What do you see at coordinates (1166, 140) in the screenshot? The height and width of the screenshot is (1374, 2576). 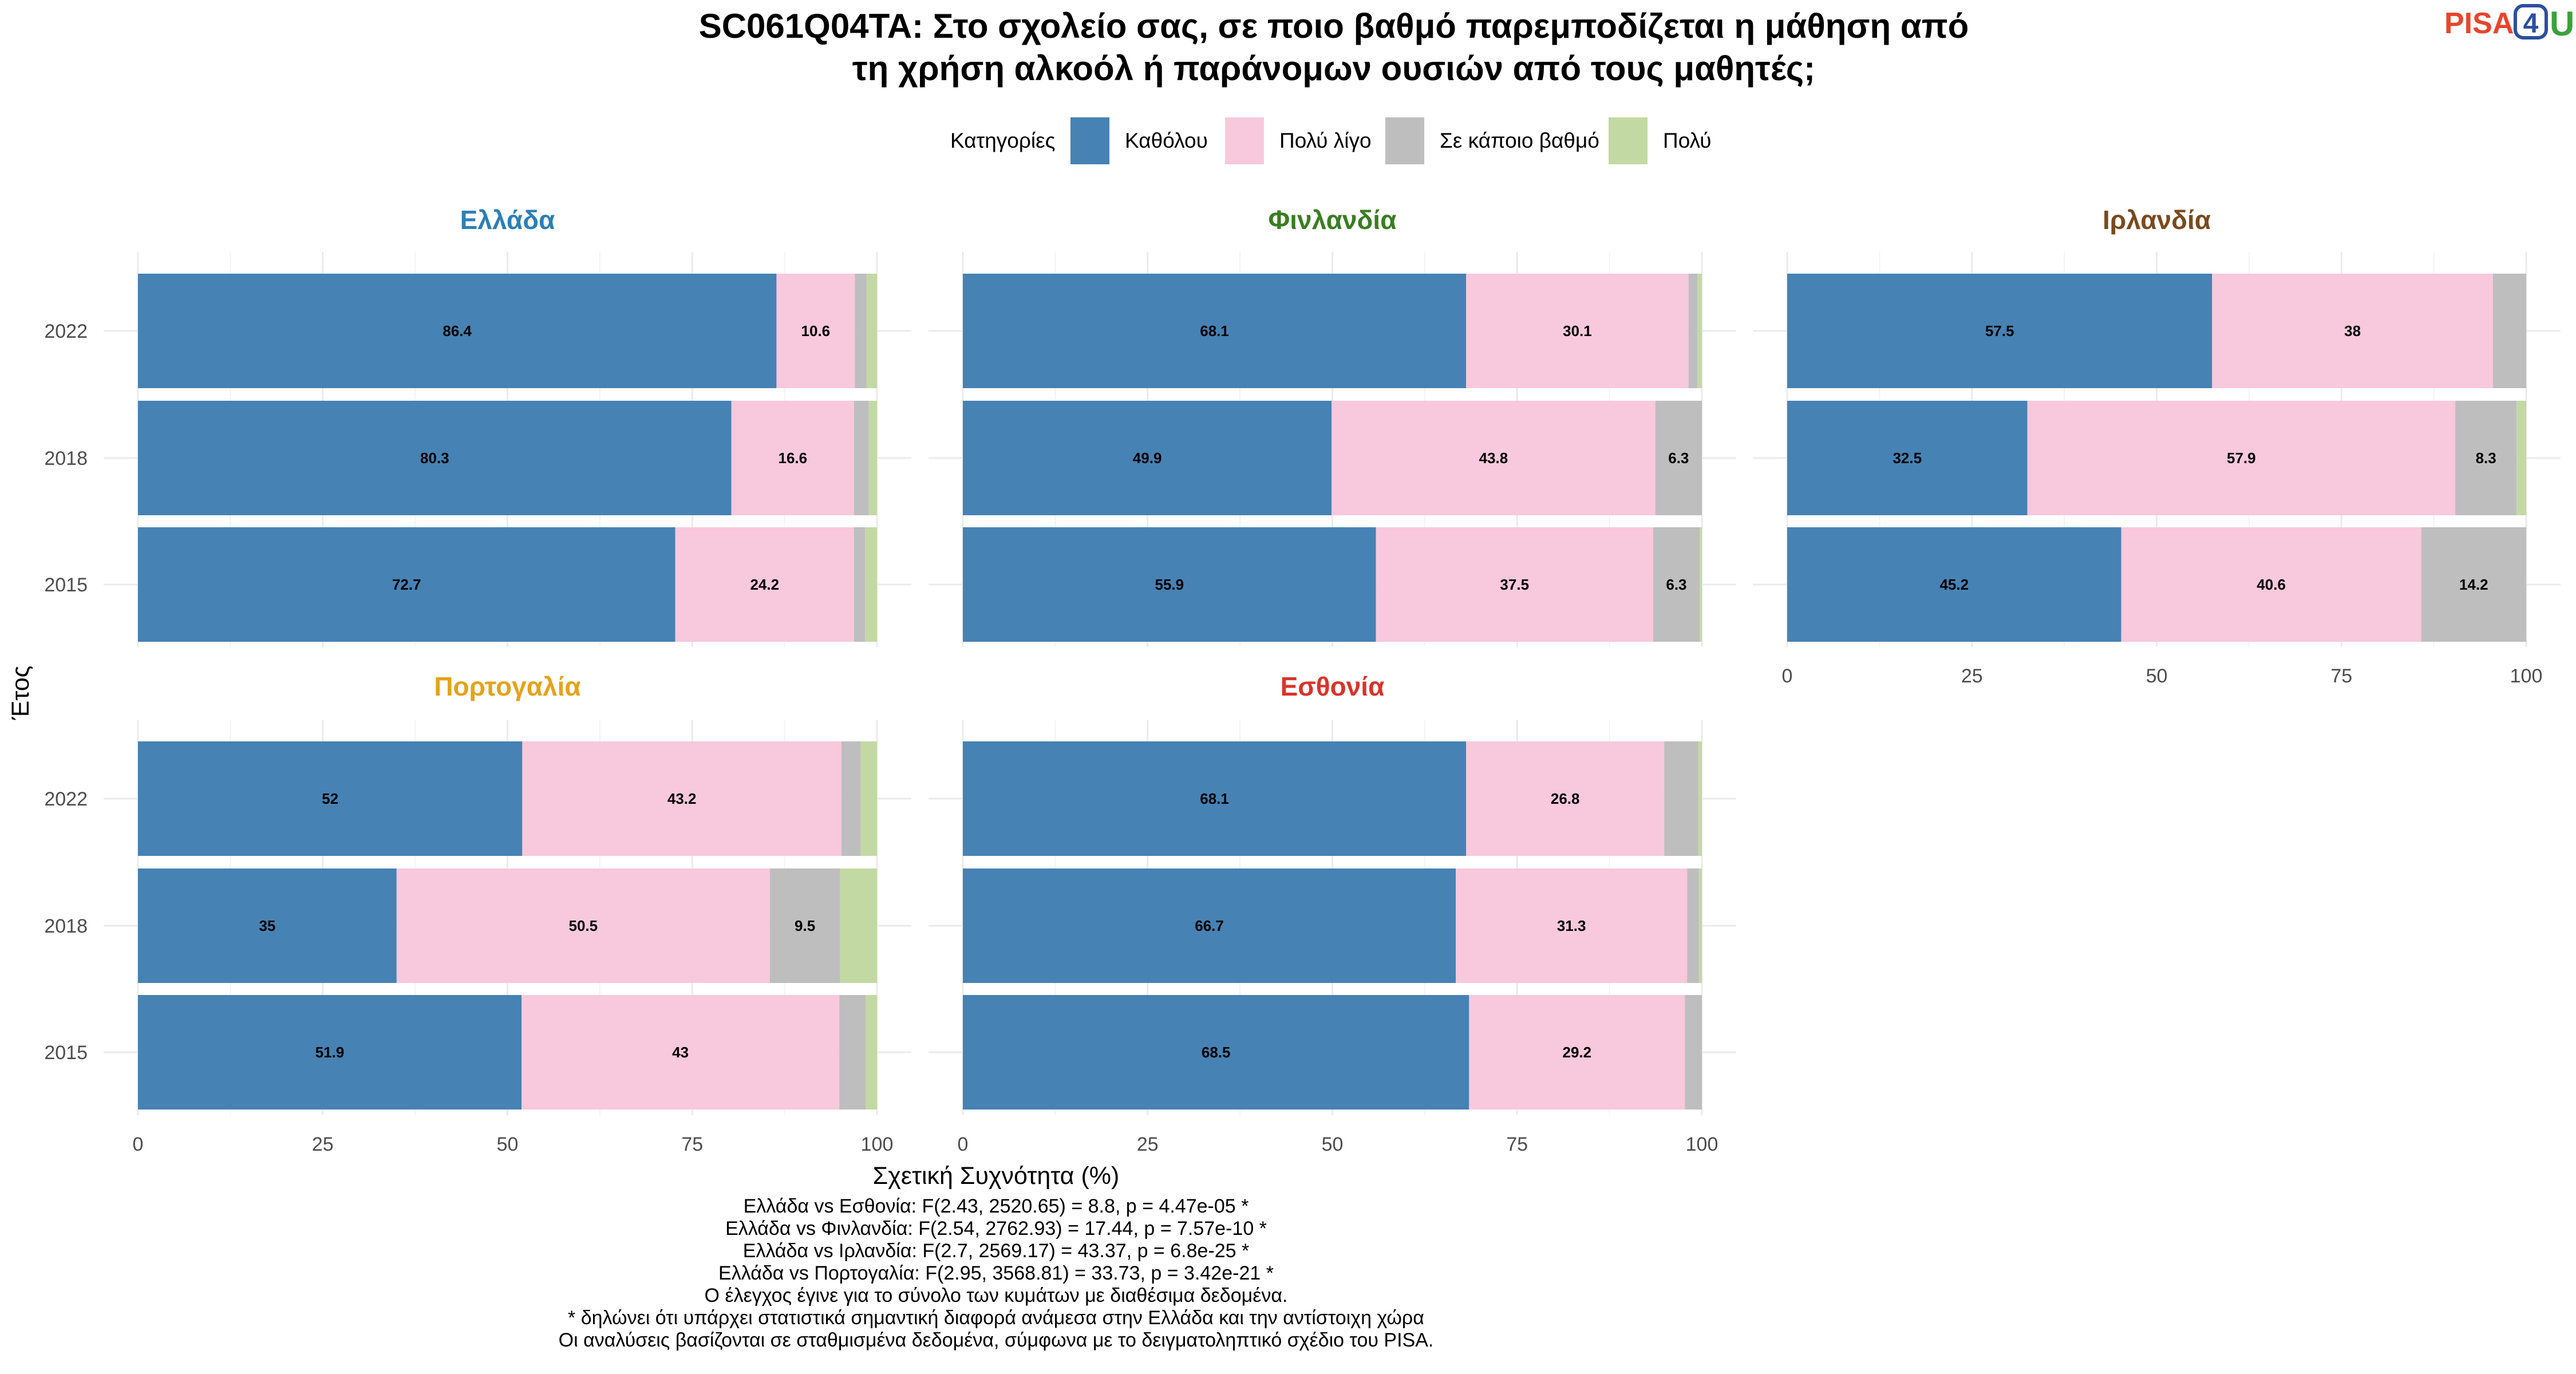 I see `legend-label-0: Καθόλου` at bounding box center [1166, 140].